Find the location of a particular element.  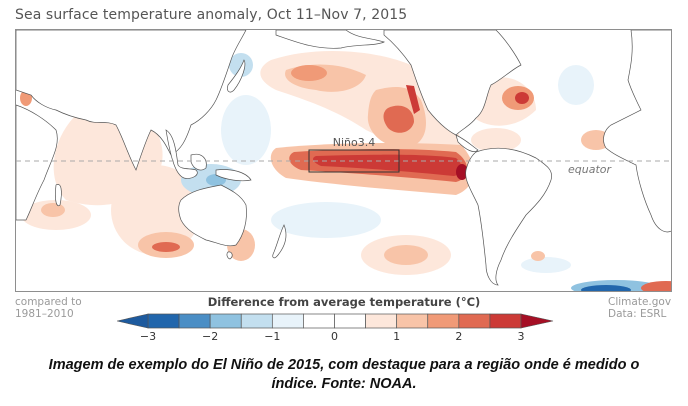

land-europe-africa-east is located at coordinates (637, 131).